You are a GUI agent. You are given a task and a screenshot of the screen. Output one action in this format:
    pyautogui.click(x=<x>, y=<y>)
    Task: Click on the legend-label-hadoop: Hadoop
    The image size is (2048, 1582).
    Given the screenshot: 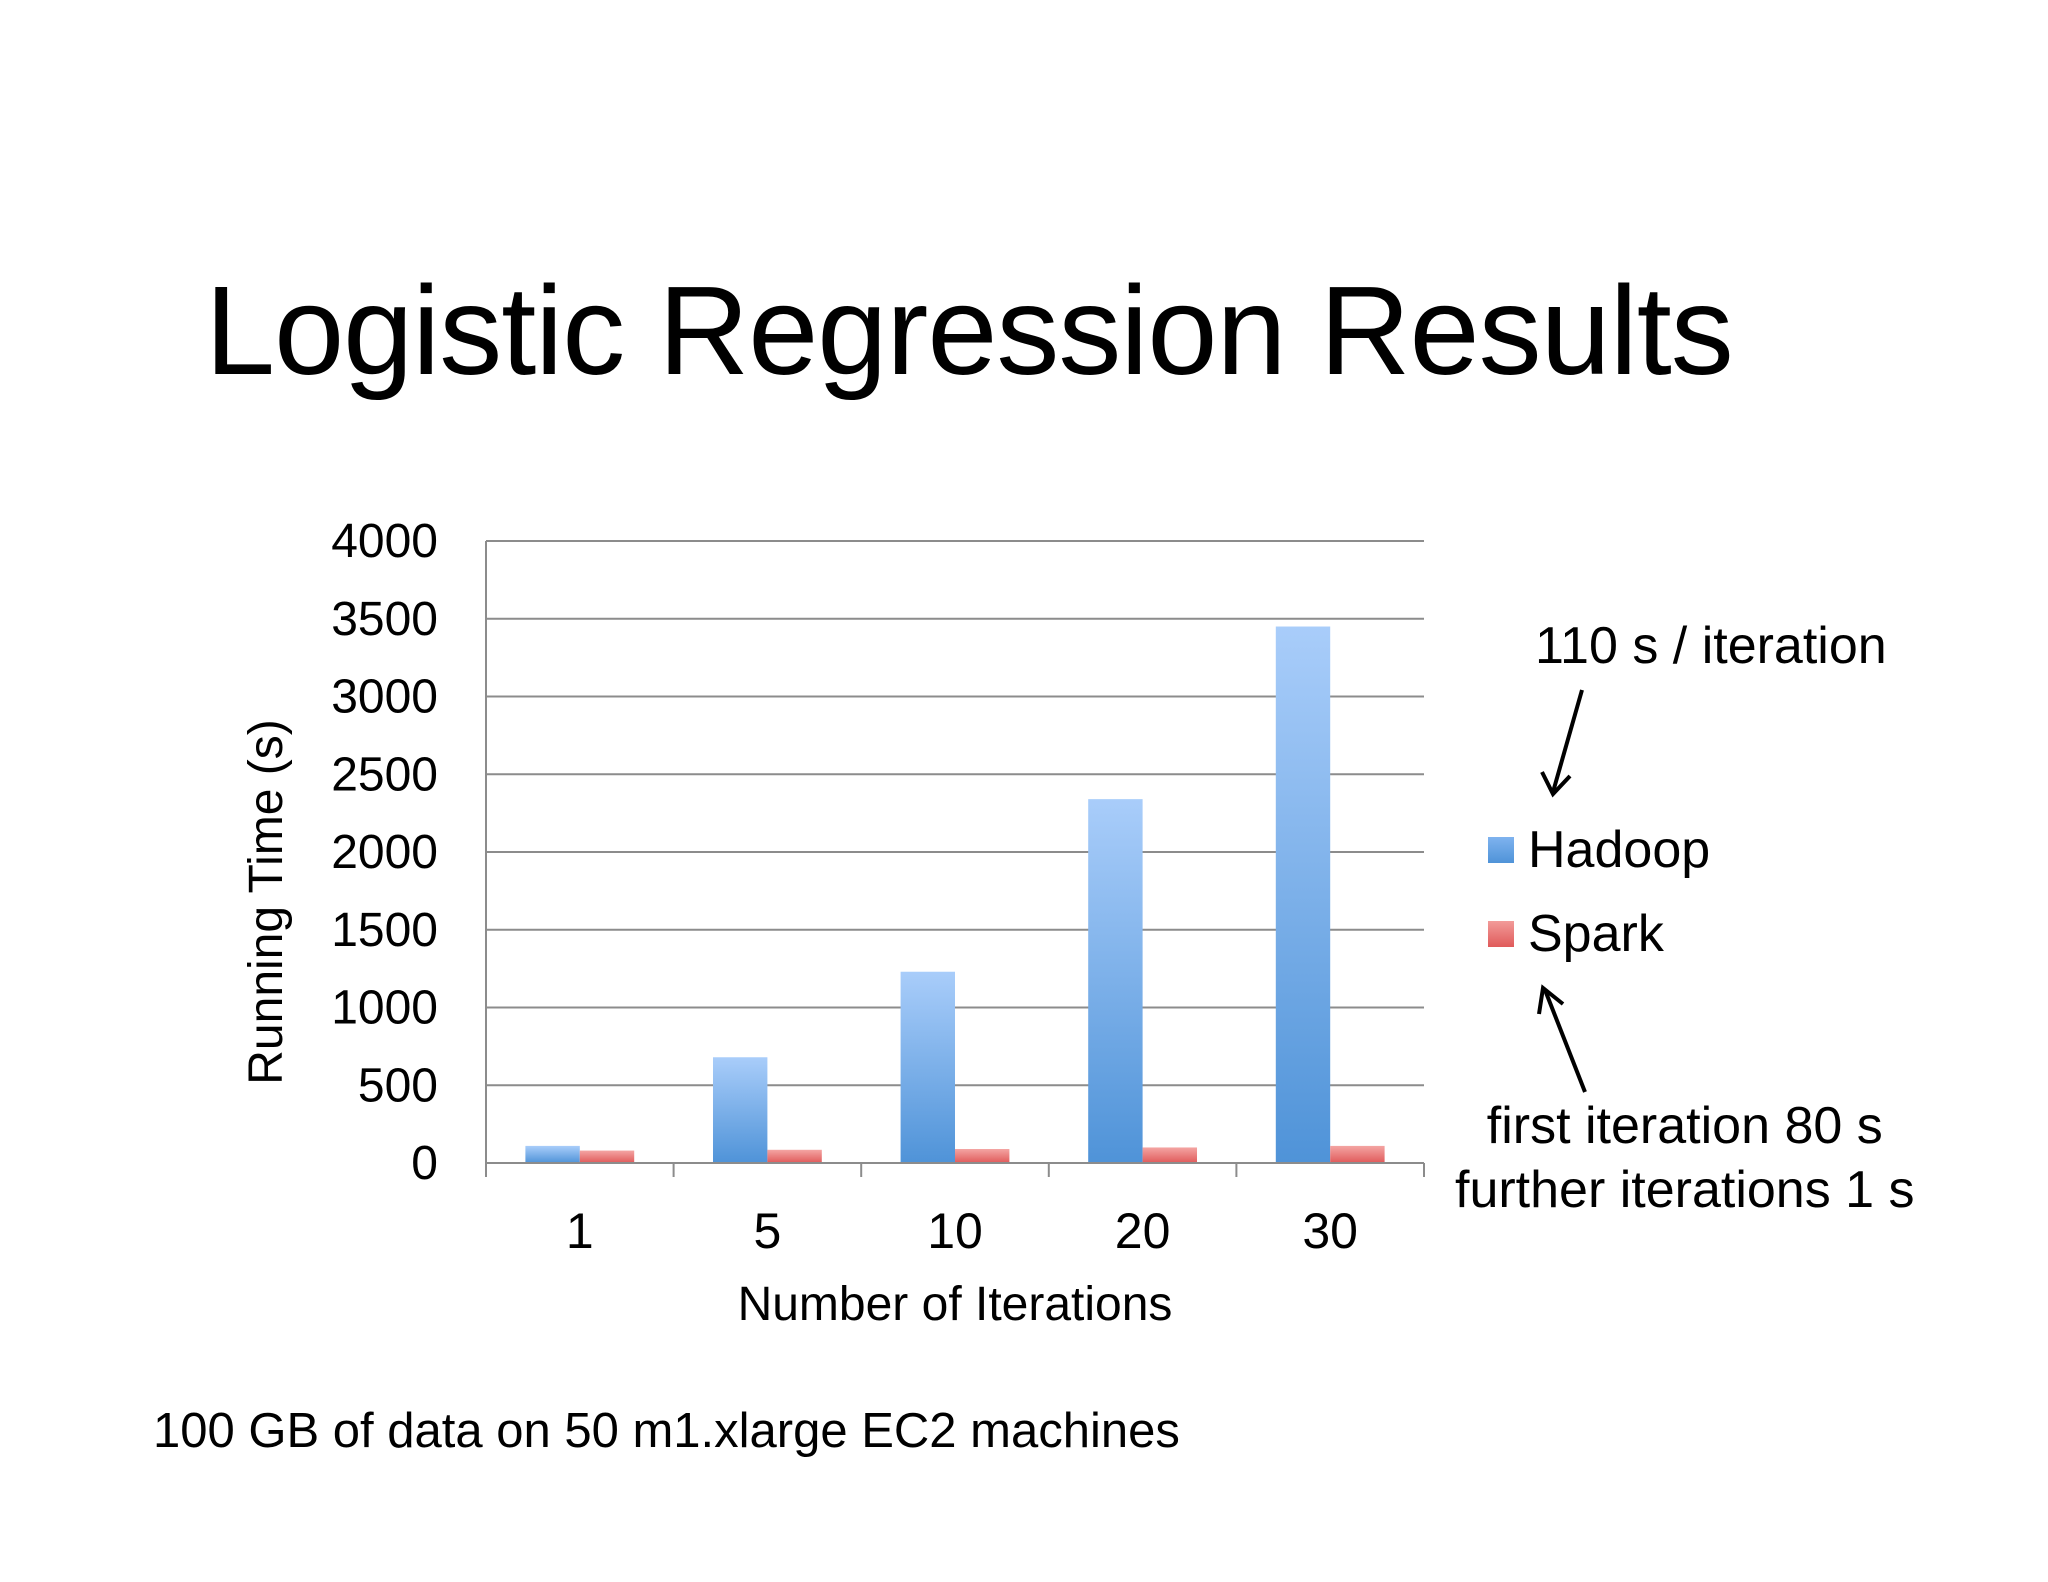 What is the action you would take?
    pyautogui.click(x=1619, y=850)
    